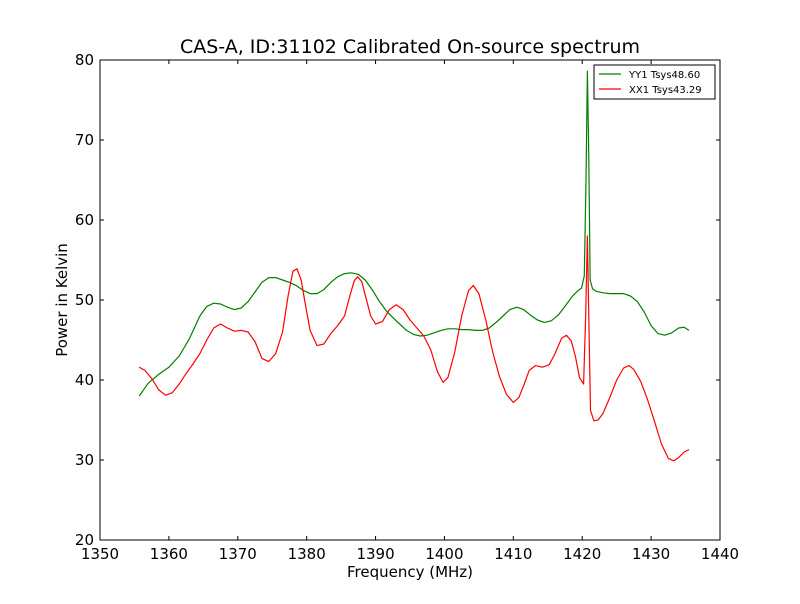 The height and width of the screenshot is (604, 800). Describe the element at coordinates (84, 220) in the screenshot. I see `y-tick-label: 60` at that location.